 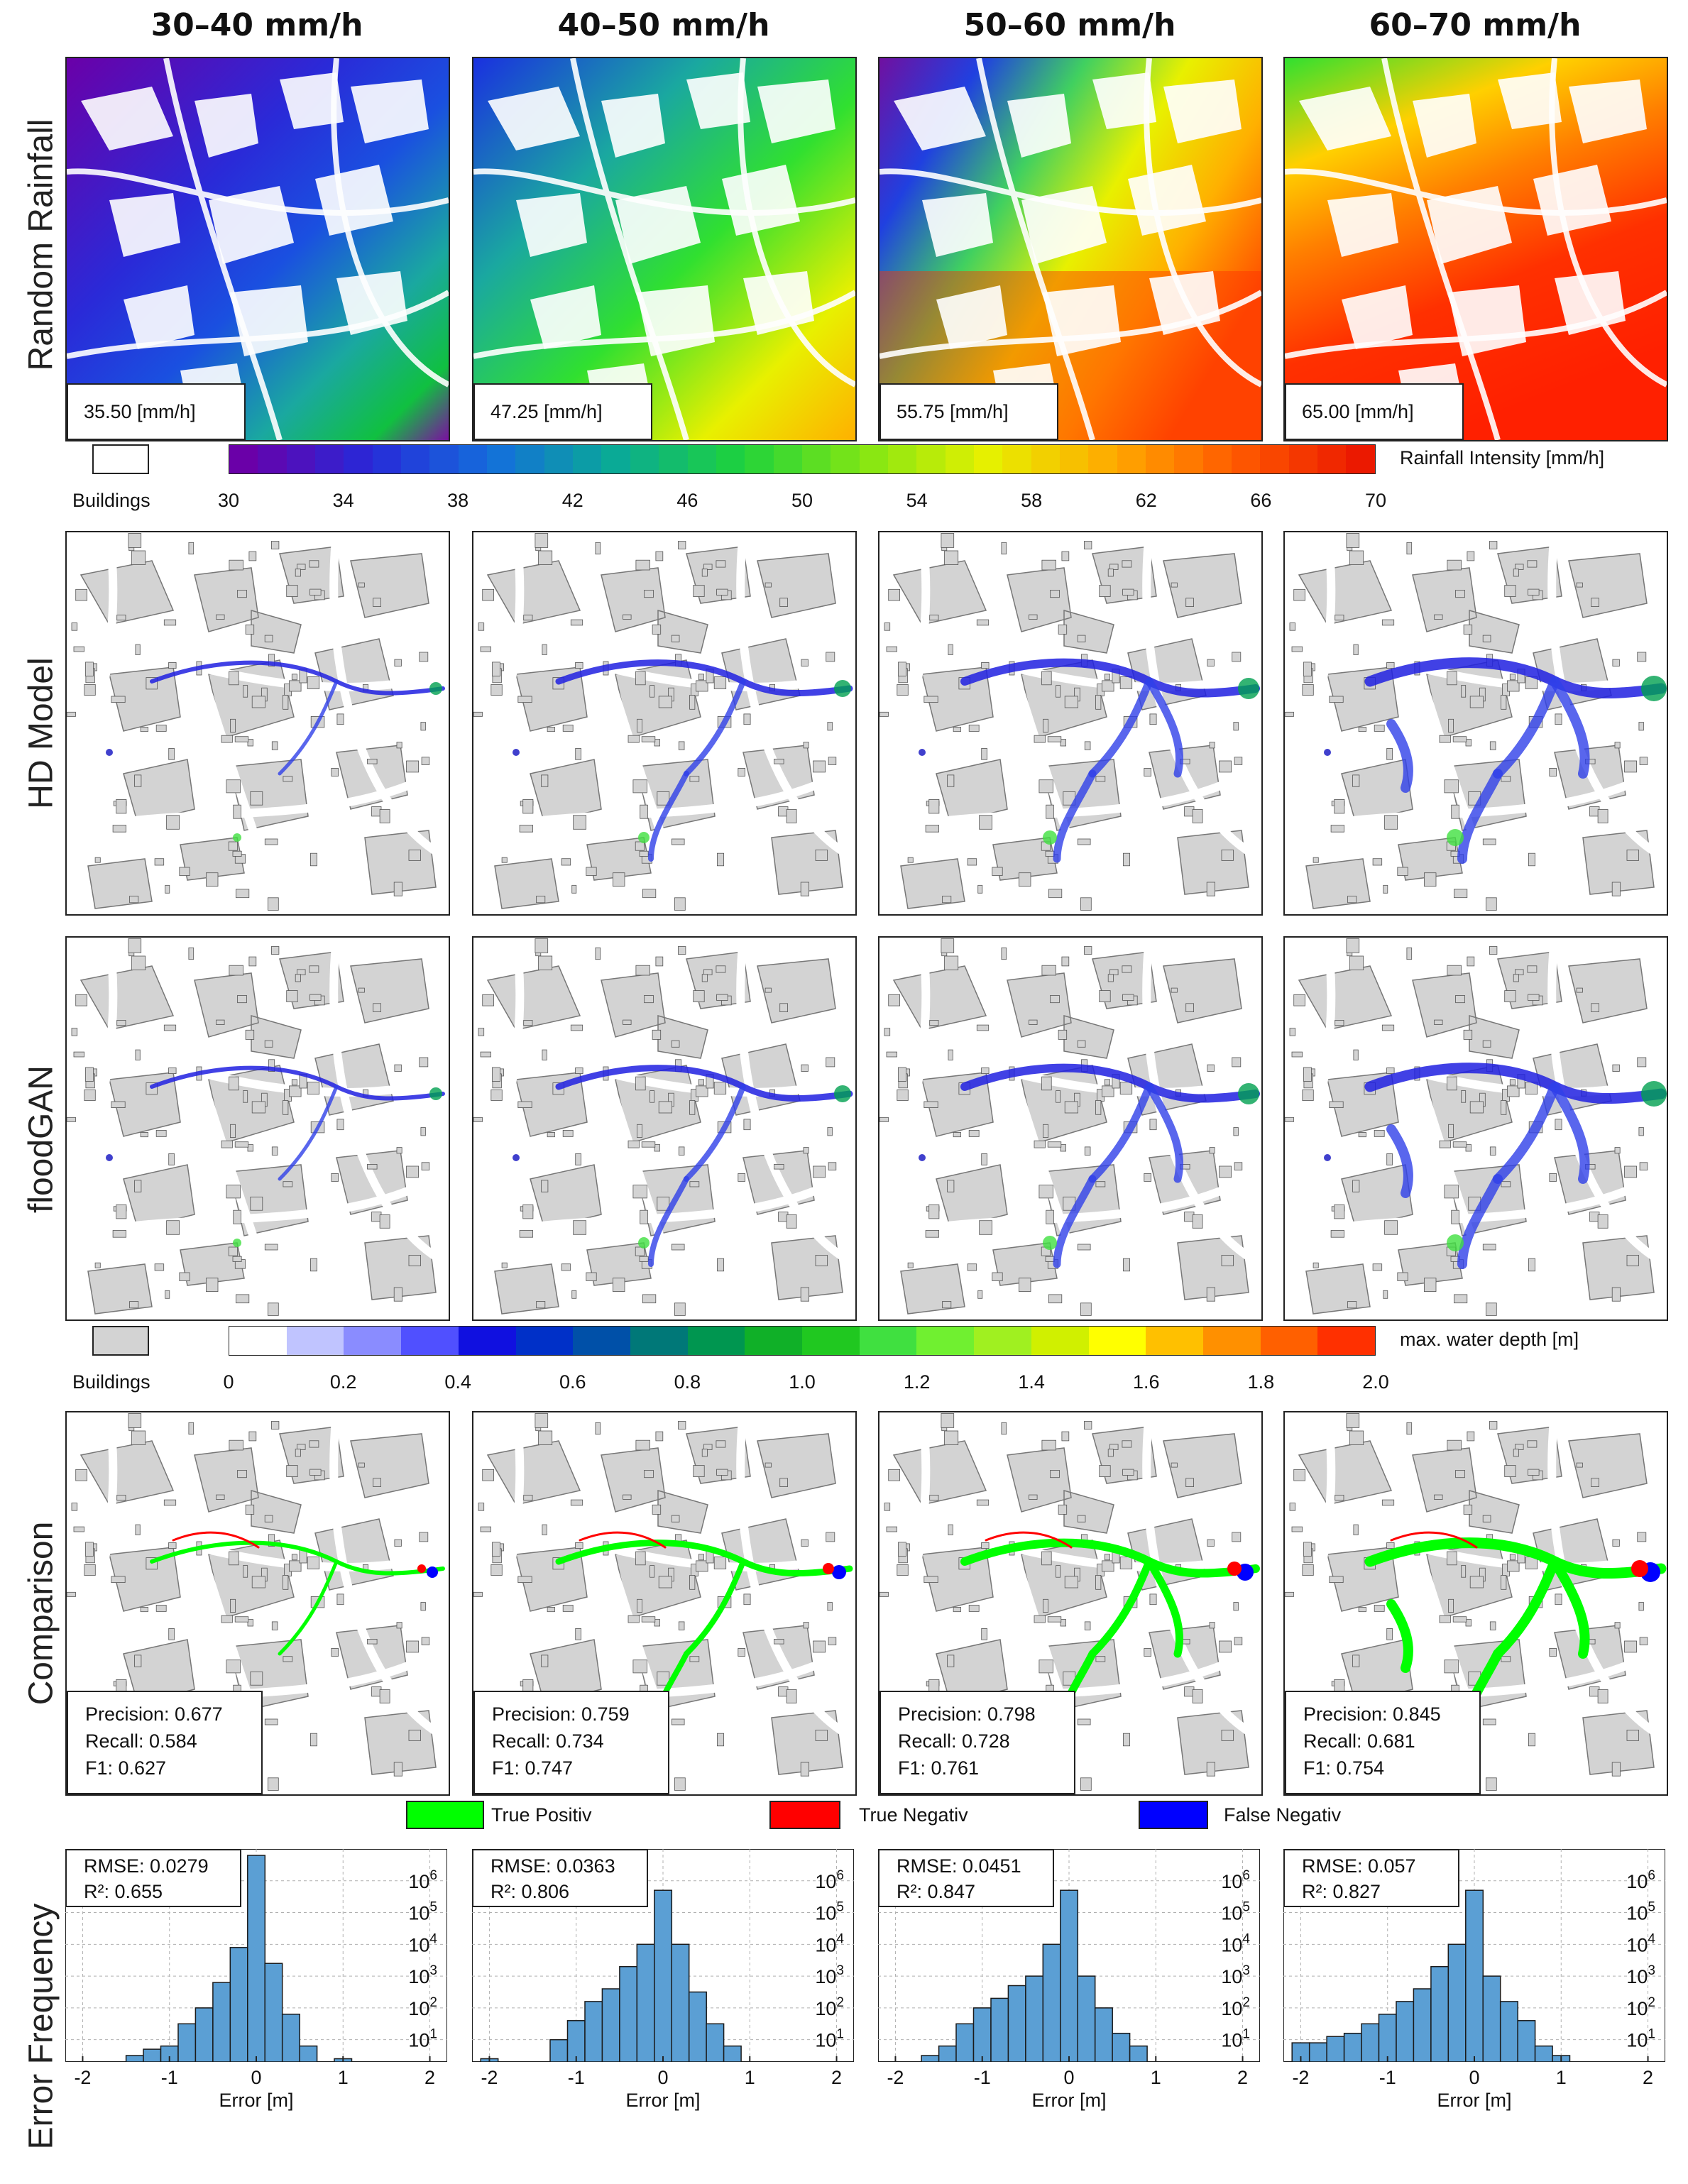 I want to click on x-axis-title: Error [m], so click(x=1069, y=2101).